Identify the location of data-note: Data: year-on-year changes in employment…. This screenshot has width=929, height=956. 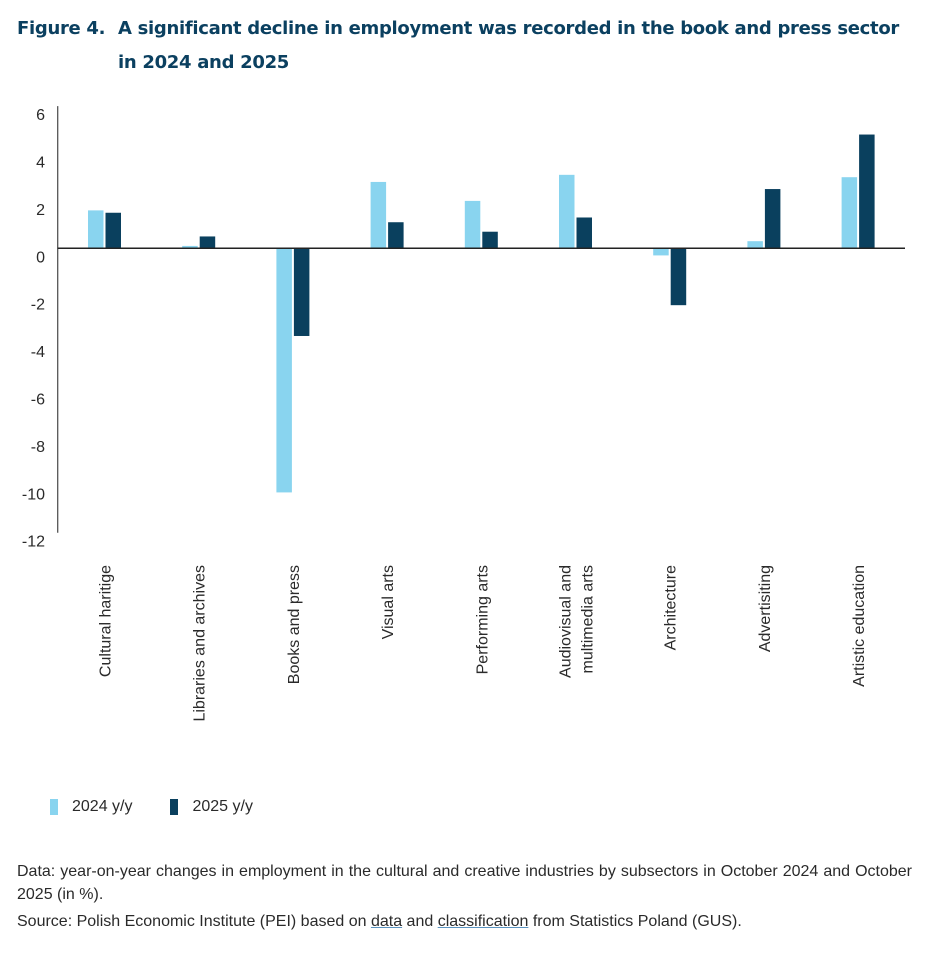
(464, 883).